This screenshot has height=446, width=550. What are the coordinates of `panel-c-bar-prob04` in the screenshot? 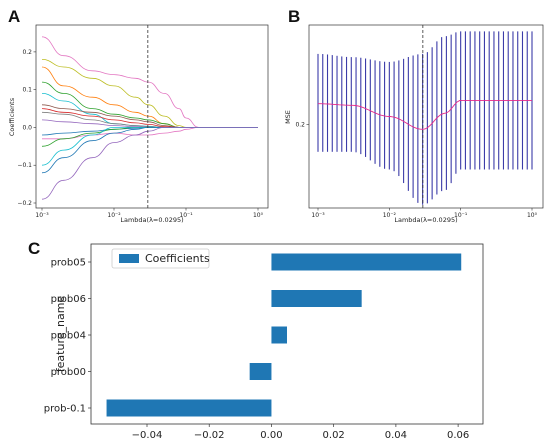 It's located at (279, 335).